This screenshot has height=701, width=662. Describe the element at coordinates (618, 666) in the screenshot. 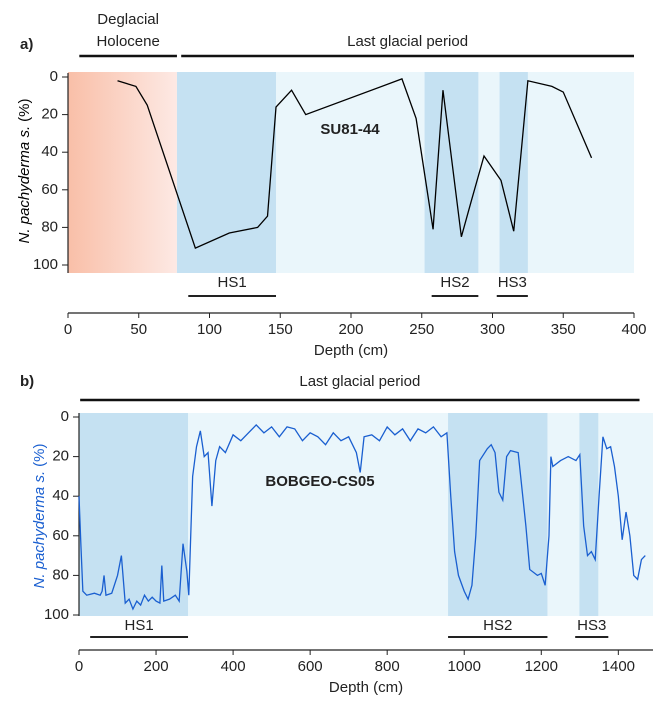

I see `x-tick-label: 1400` at that location.